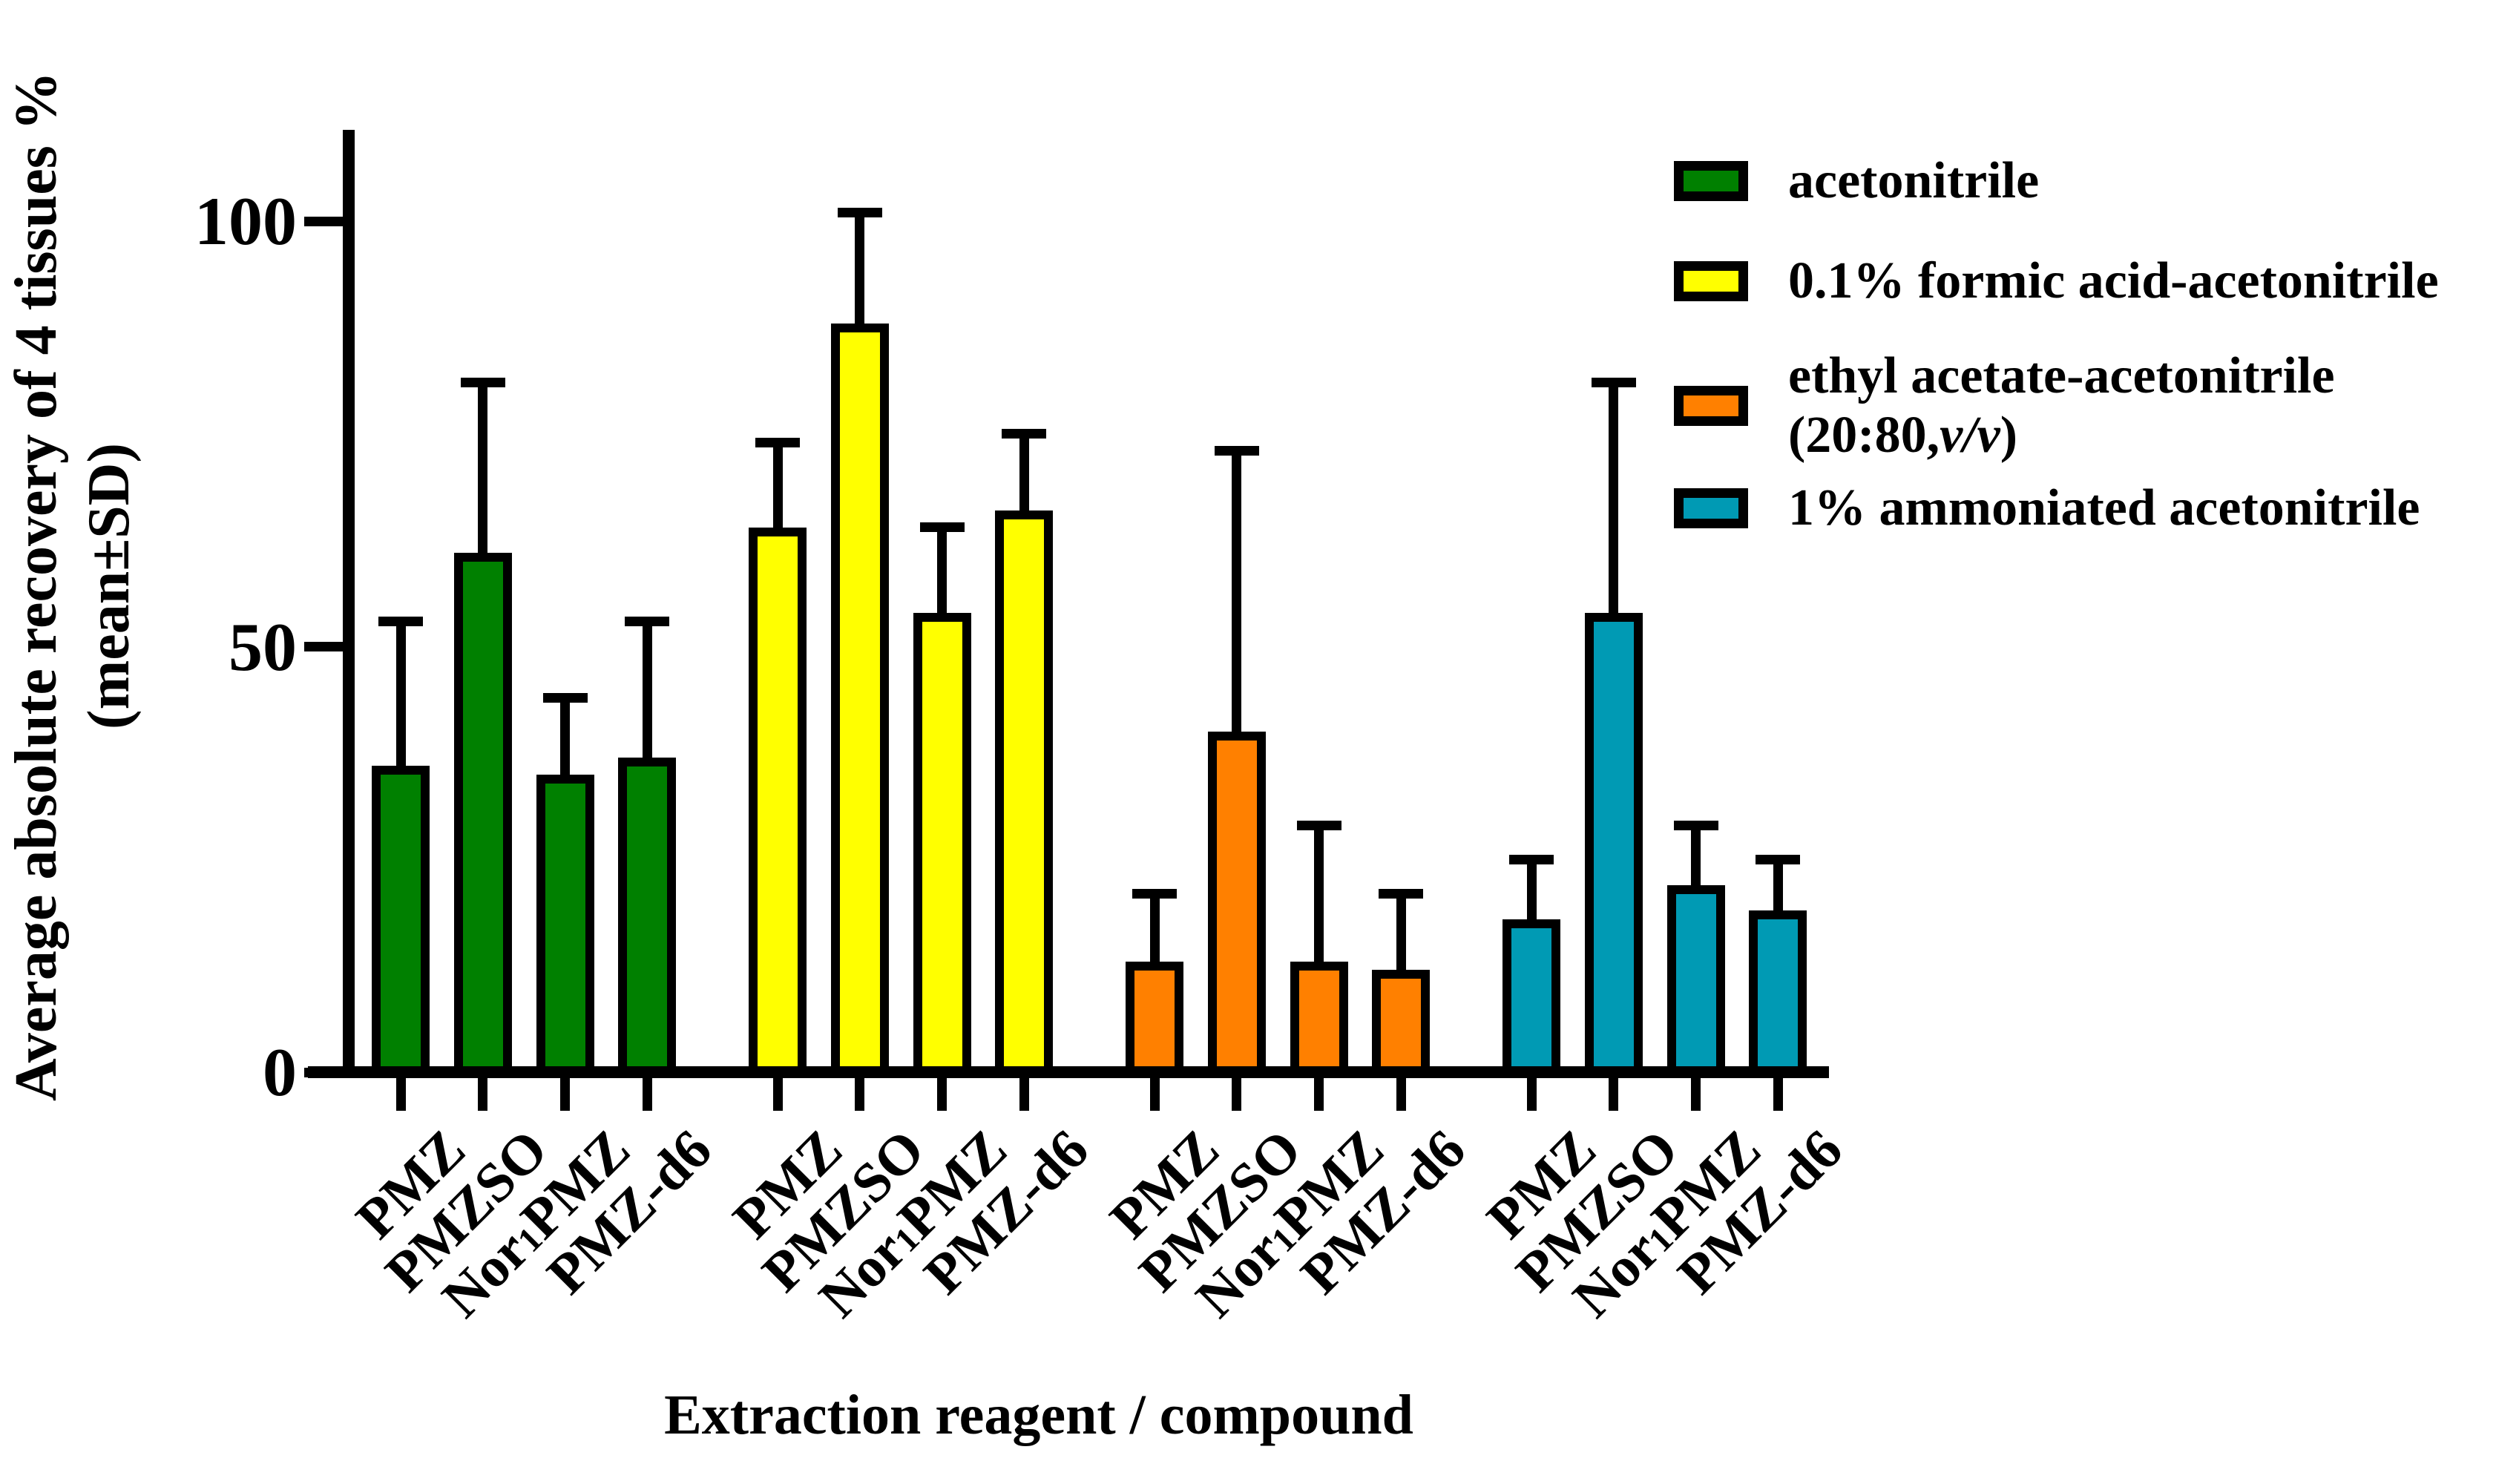 This screenshot has width=2496, height=1484. I want to click on bar-1-ammoniated-acetonitrile-PMZSO, so click(1613, 843).